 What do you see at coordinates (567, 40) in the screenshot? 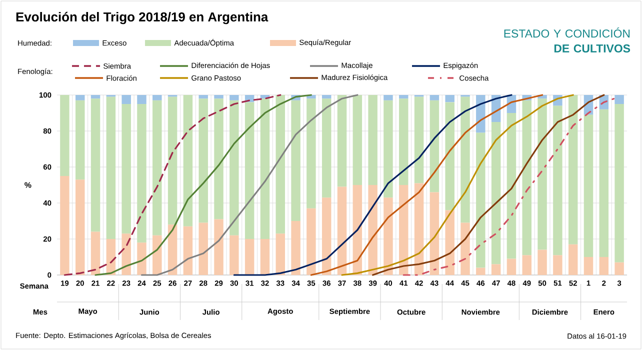
I see `chart-subtitle: ESTADO Y CONDICIÓN DE CULTIVOS` at bounding box center [567, 40].